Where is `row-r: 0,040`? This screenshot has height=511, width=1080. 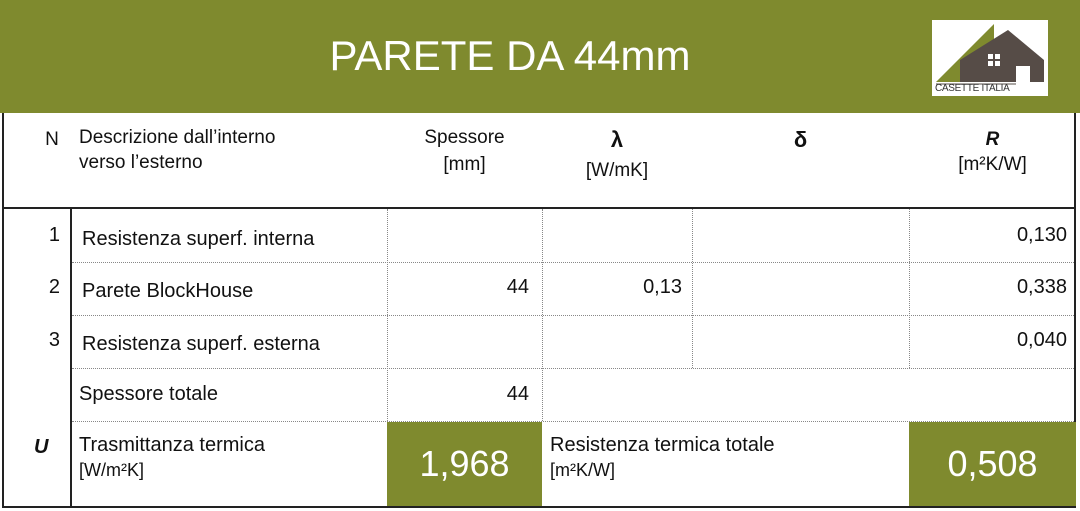
row-r: 0,040 is located at coordinates (1041, 340).